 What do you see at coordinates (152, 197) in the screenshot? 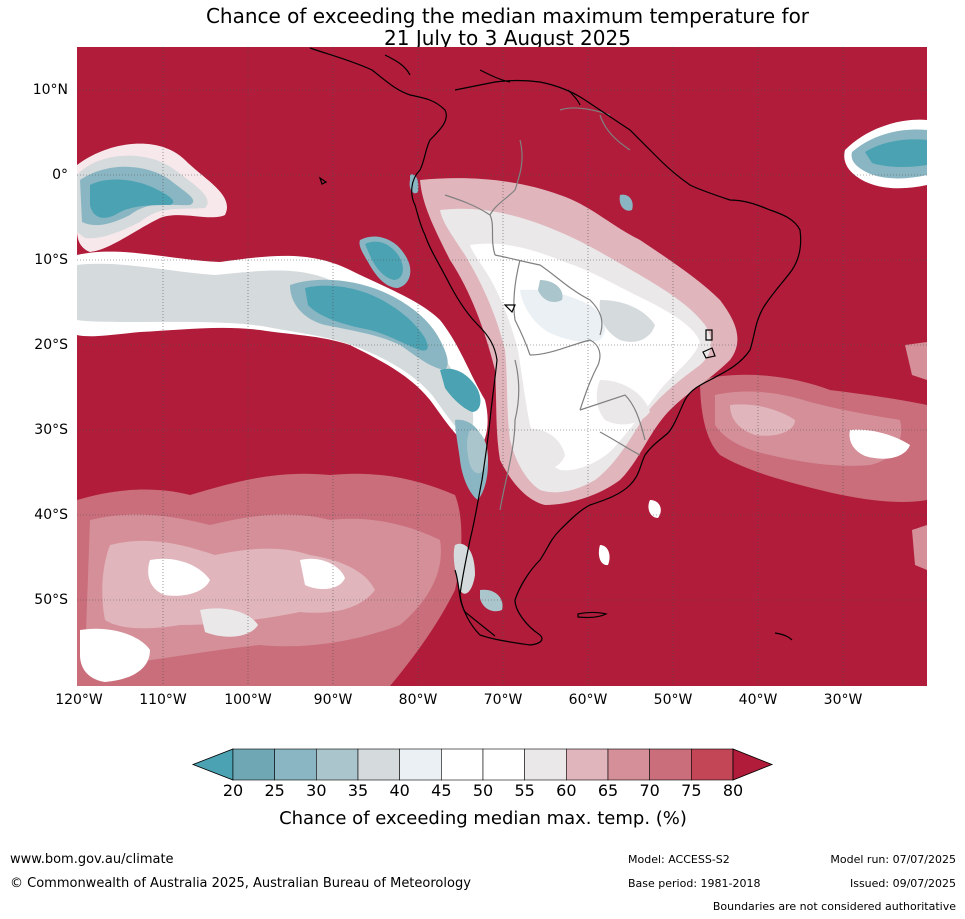
I see `pacific-north-anomaly` at bounding box center [152, 197].